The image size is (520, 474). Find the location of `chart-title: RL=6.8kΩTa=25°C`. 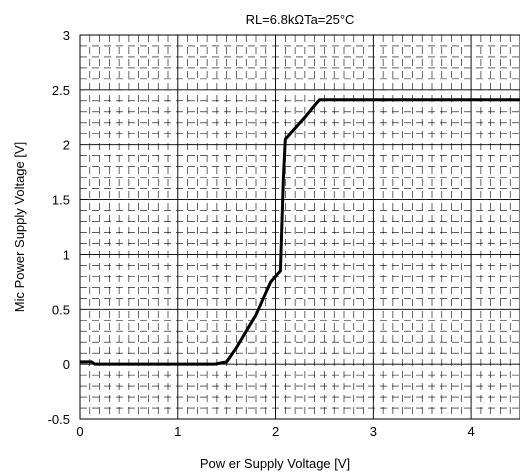

chart-title: RL=6.8kΩTa=25°C is located at coordinates (300, 19).